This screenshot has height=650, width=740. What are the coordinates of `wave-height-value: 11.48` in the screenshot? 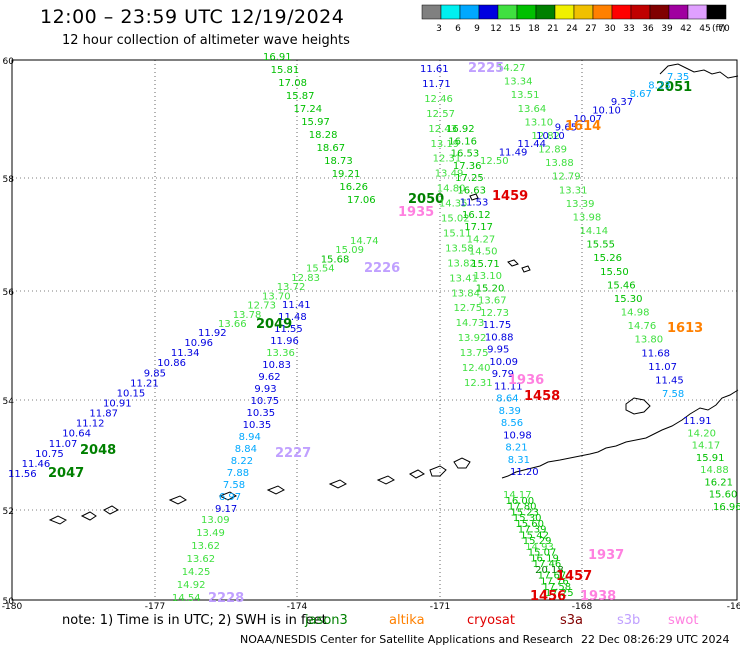 It's located at (292, 317).